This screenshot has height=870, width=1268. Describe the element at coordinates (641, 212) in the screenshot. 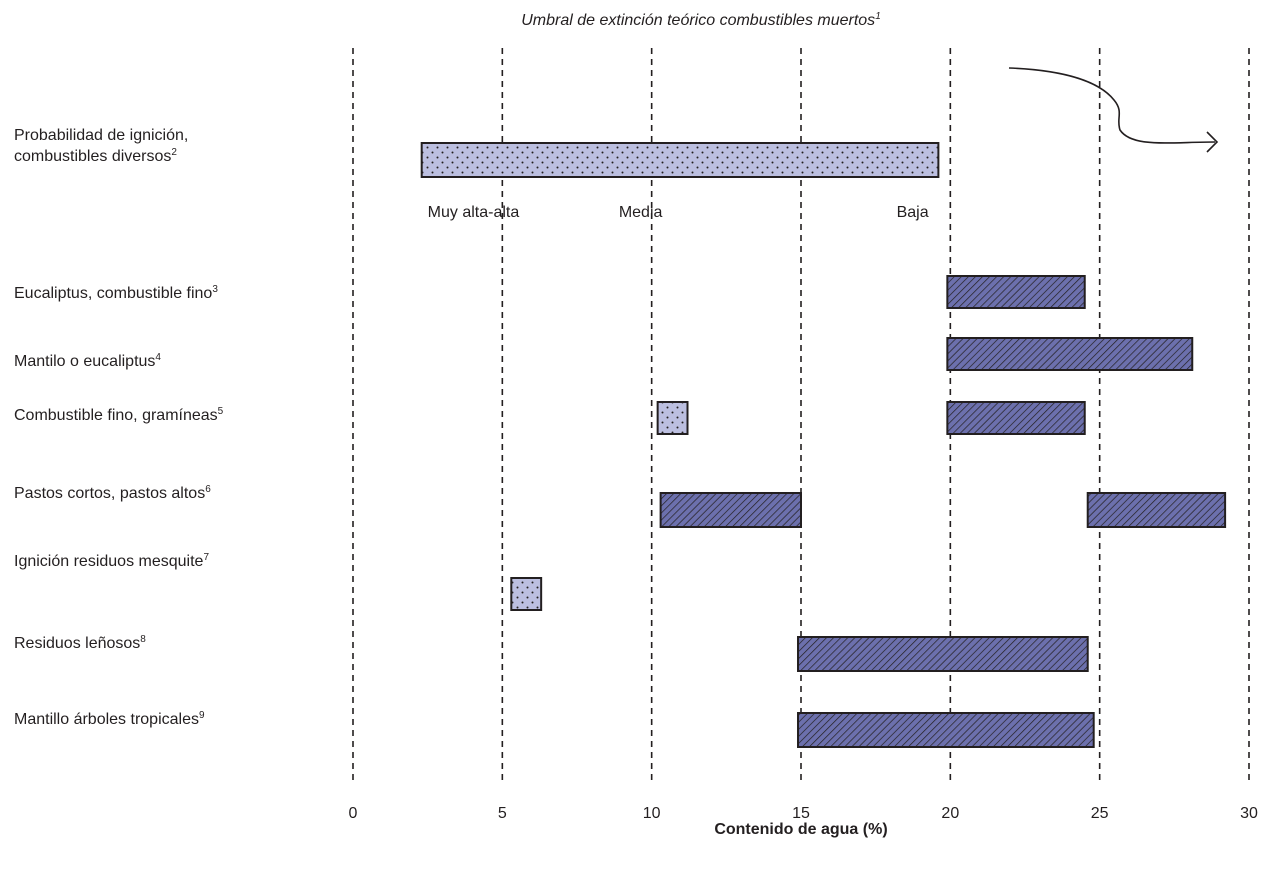

I see `ignition-band-label: Media` at that location.